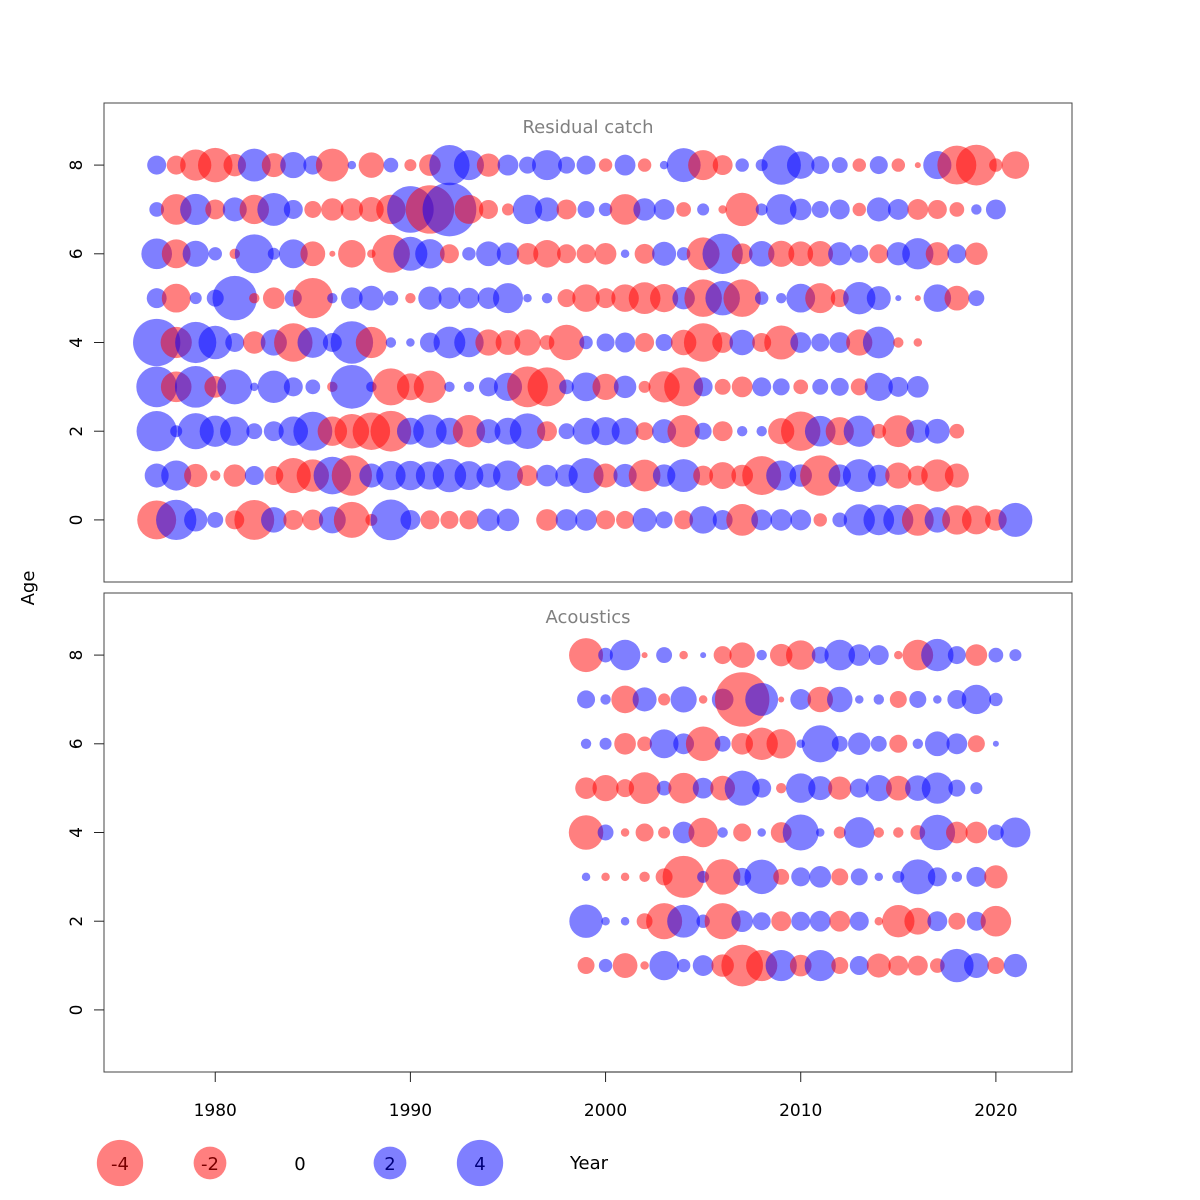  Describe the element at coordinates (479, 1164) in the screenshot. I see `legend-label: 4` at that location.